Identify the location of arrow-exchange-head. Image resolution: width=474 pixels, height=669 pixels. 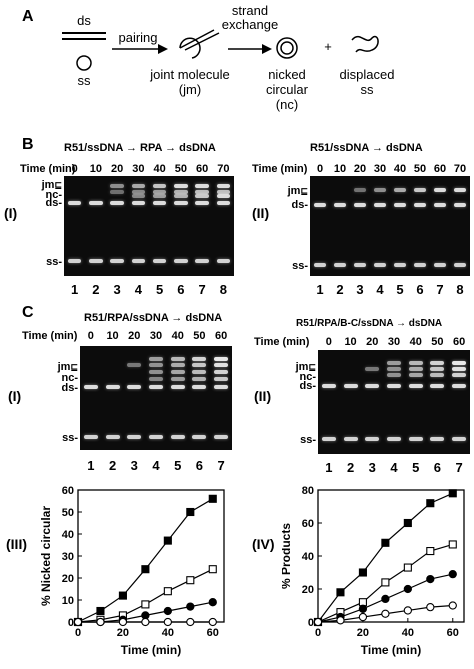
(267, 49).